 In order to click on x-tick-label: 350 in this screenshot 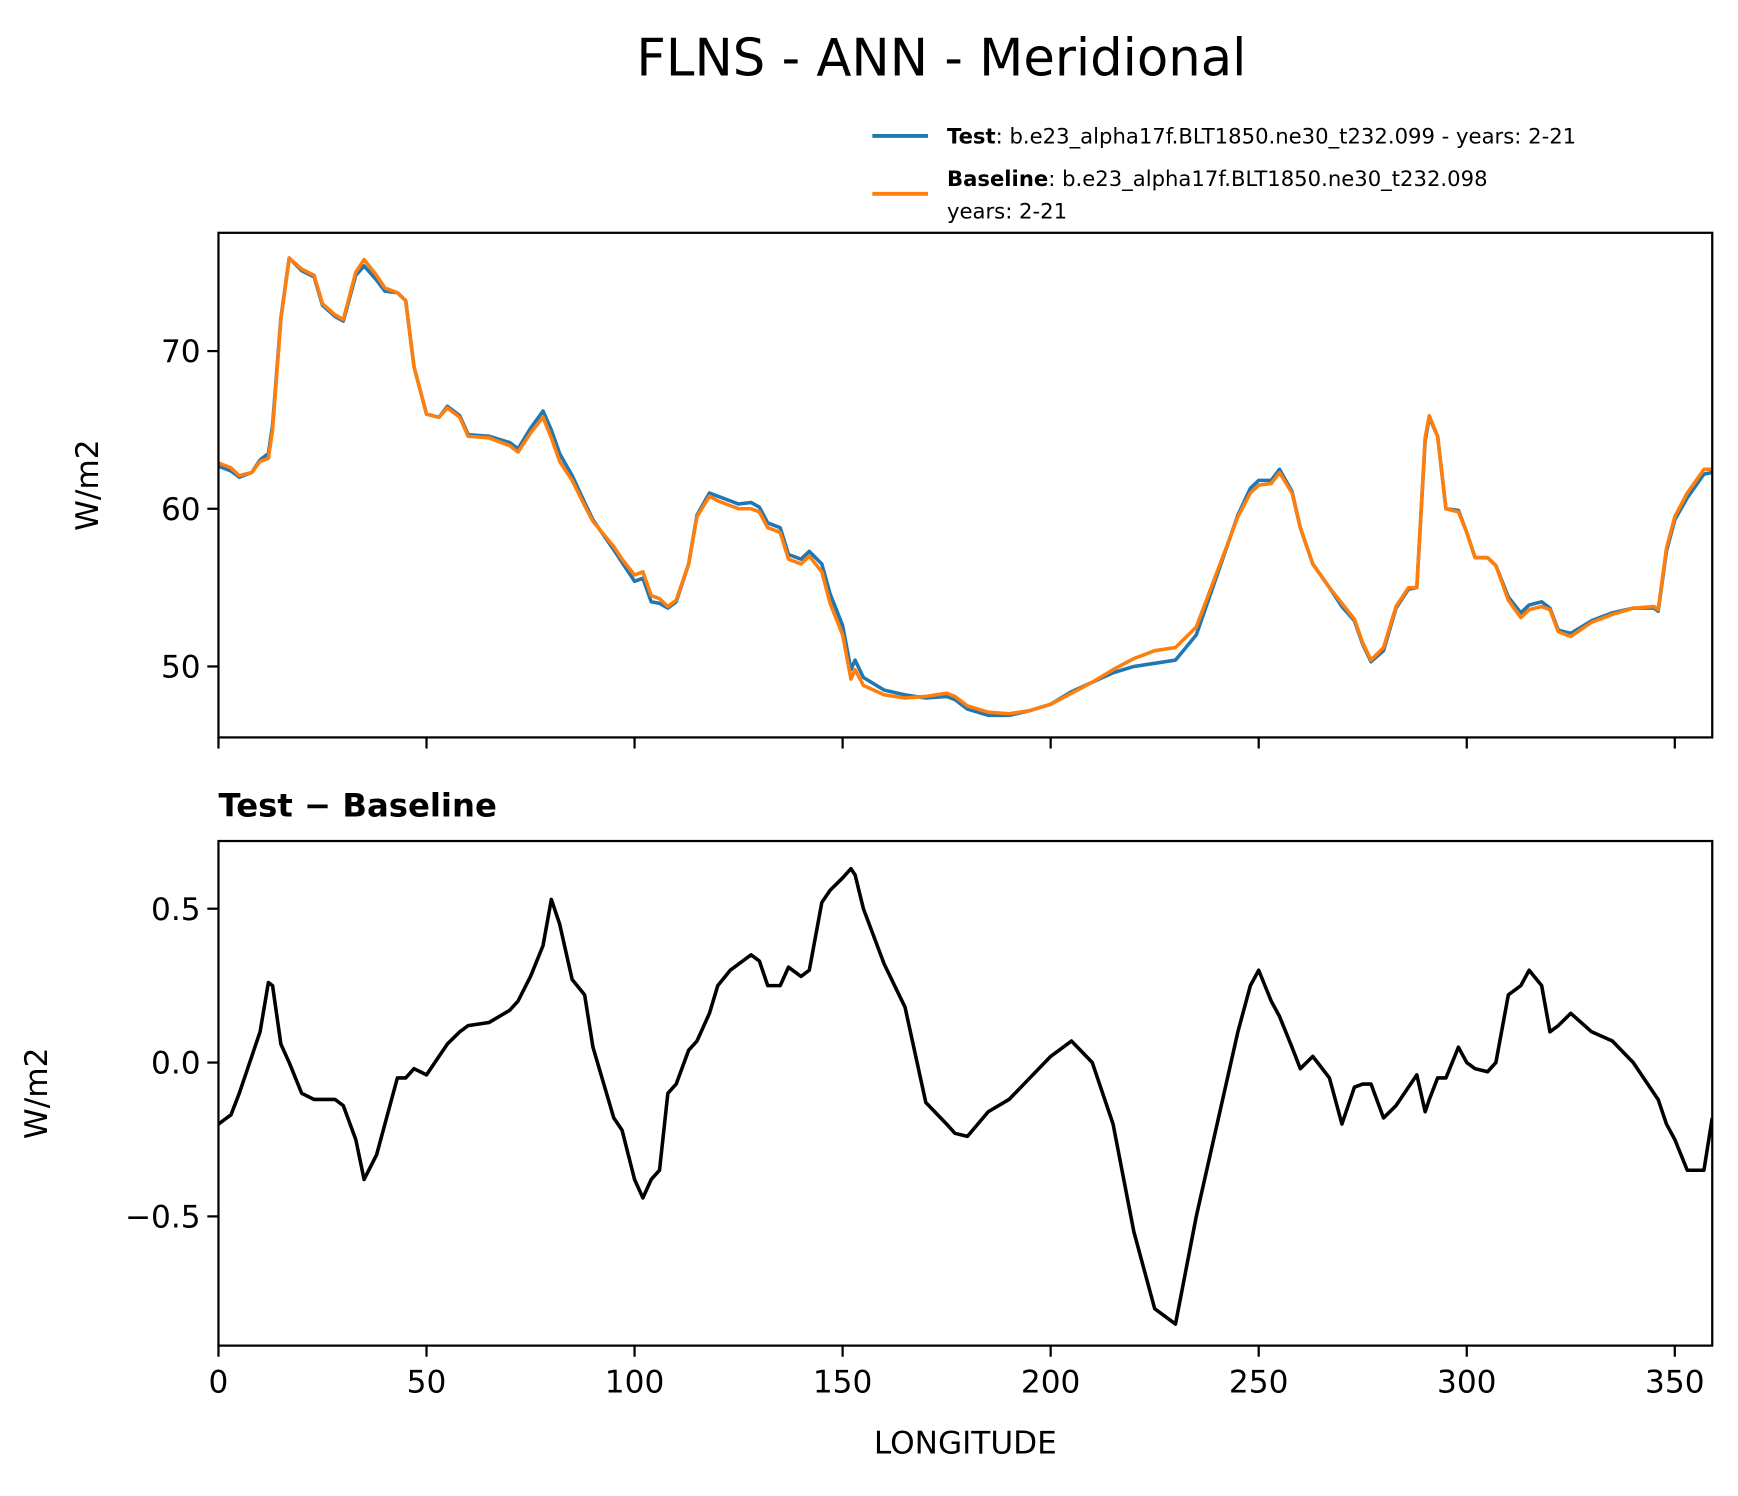, I will do `click(1675, 1382)`.